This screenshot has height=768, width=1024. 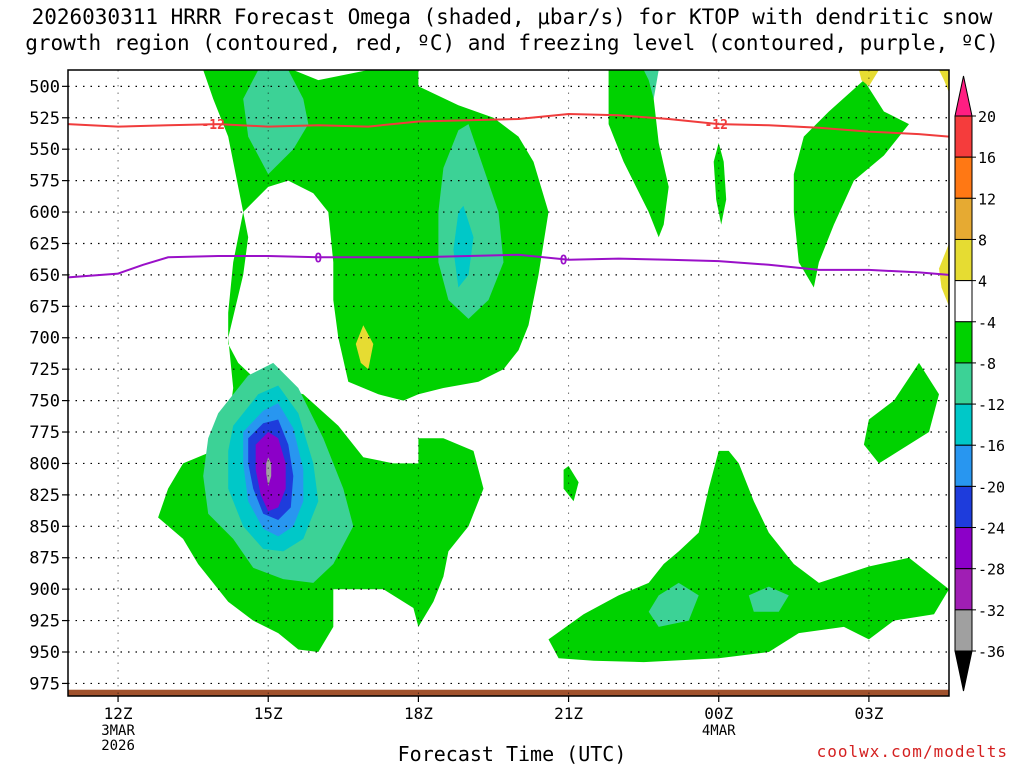 I want to click on y-tick-label-850: 850, so click(x=44, y=527).